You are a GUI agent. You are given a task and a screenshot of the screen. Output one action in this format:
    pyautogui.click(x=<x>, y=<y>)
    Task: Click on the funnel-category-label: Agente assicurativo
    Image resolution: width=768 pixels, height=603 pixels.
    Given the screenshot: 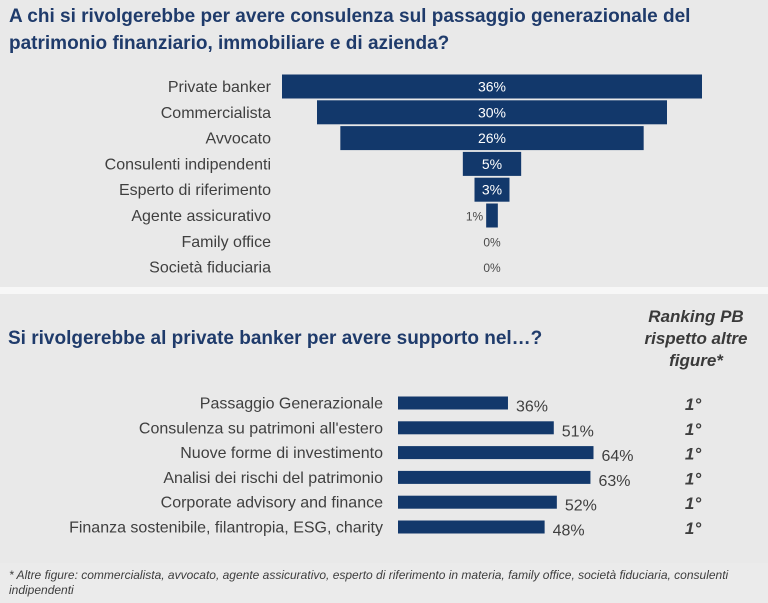 What is the action you would take?
    pyautogui.click(x=201, y=216)
    